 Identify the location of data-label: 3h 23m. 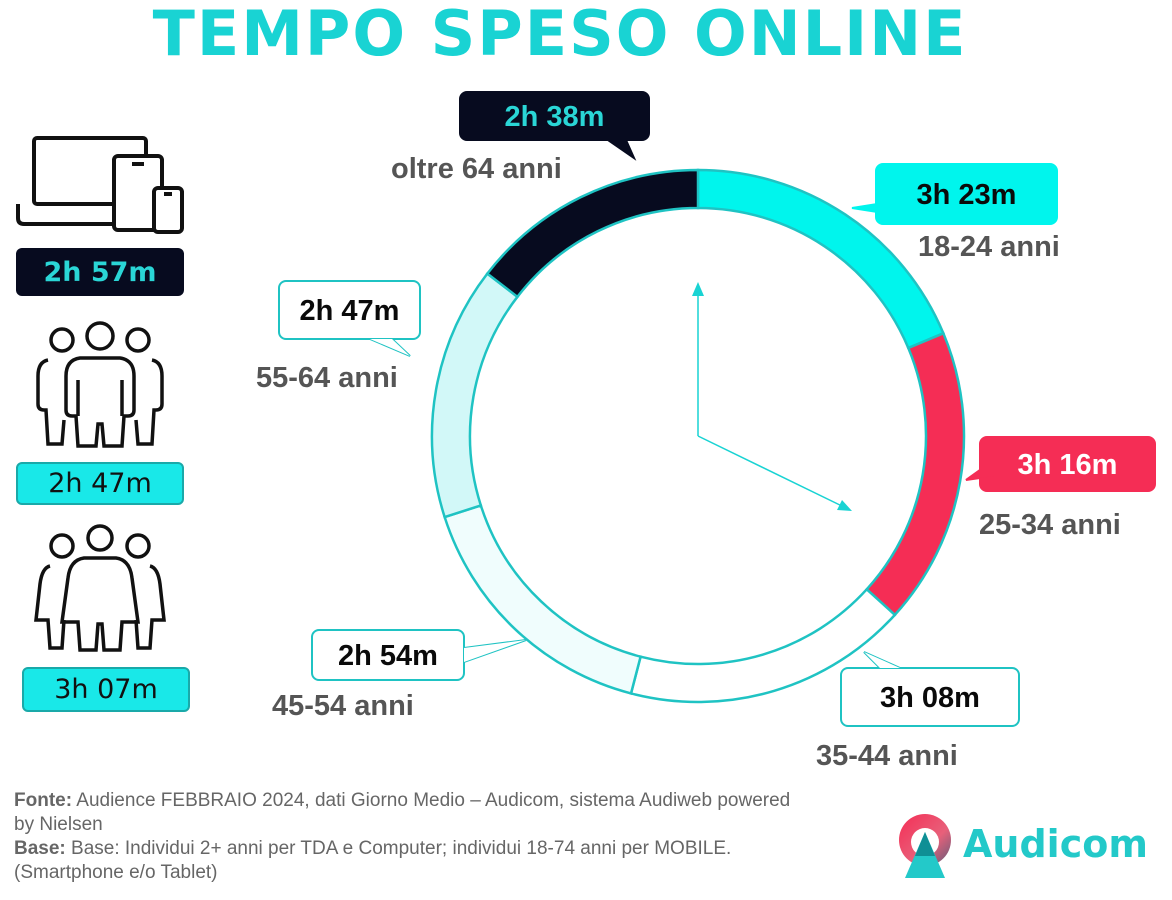
(967, 195).